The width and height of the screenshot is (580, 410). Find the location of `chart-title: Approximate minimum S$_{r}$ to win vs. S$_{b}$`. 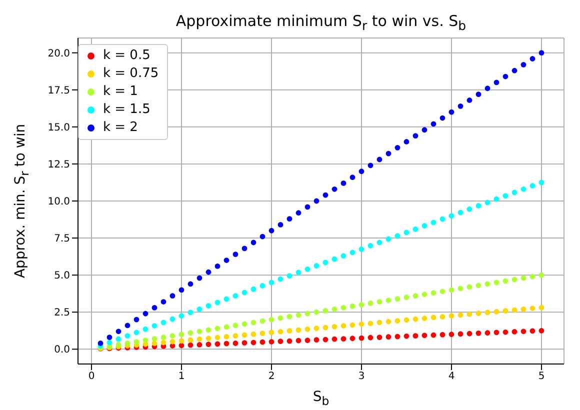

chart-title: Approximate minimum S$_{r}$ to win vs. S$_{b}$ is located at coordinates (321, 22).